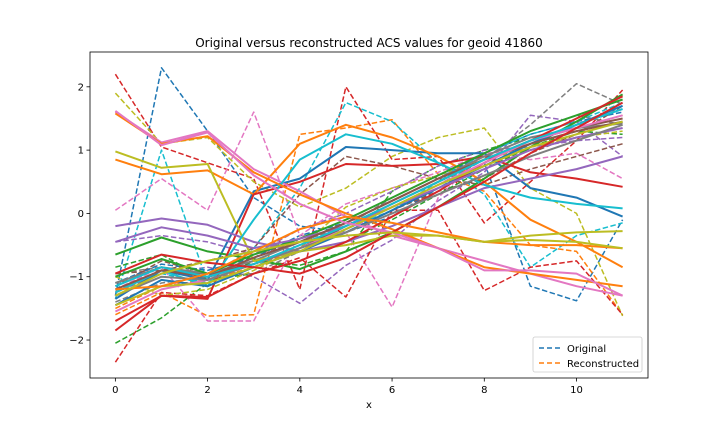 This screenshot has height=436, width=720. Describe the element at coordinates (369, 405) in the screenshot. I see `x-axis-label: x` at that location.